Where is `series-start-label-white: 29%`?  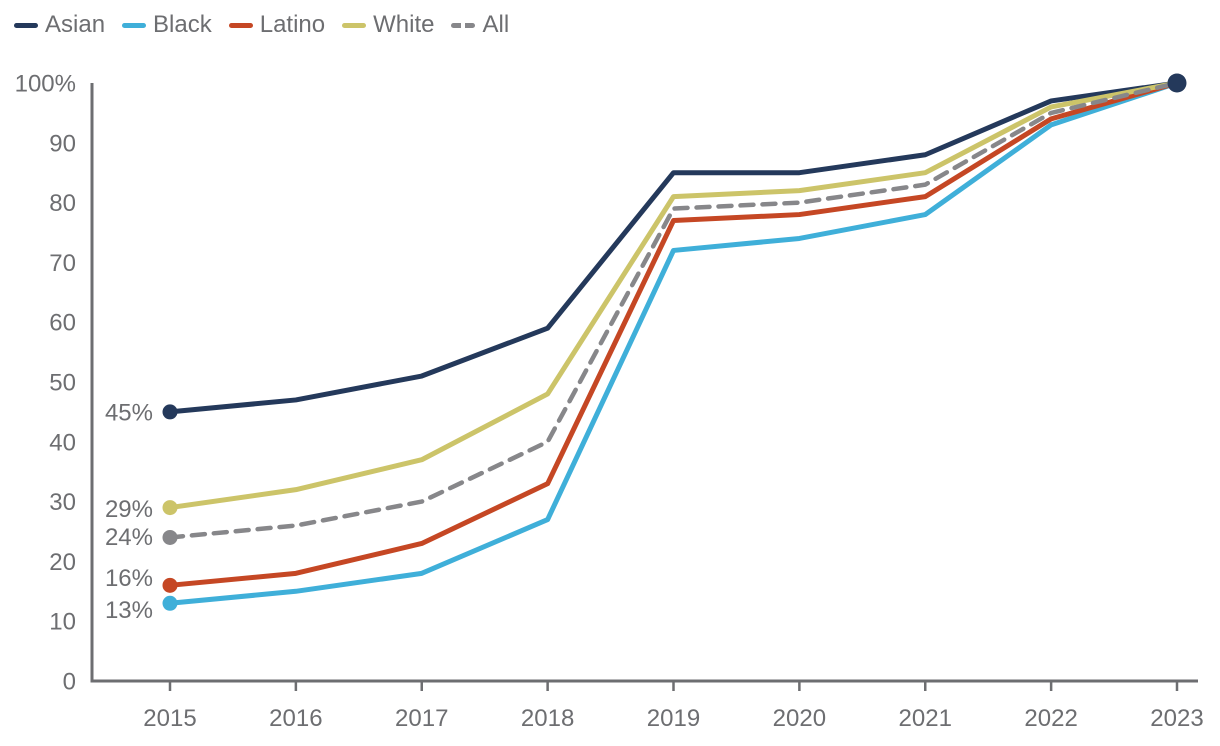 series-start-label-white: 29% is located at coordinates (129, 509).